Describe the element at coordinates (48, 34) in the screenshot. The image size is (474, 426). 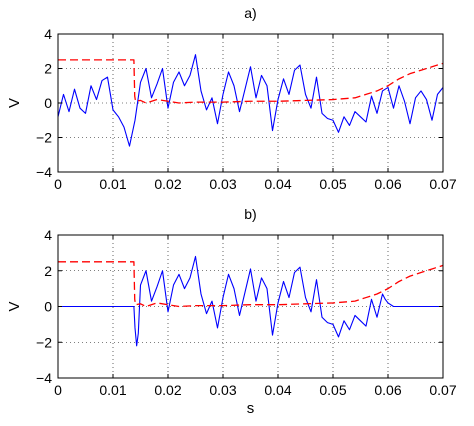
I see `chart-0-ytick-label-4: 4` at that location.